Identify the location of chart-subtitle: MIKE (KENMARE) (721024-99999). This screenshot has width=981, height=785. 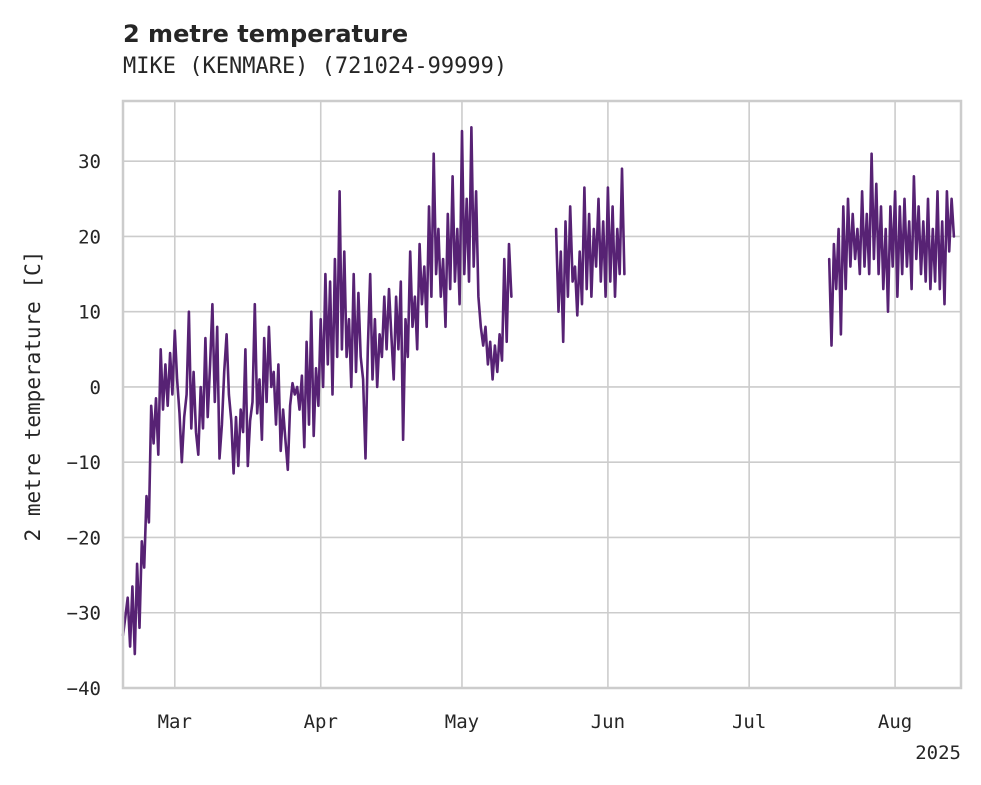
(315, 66).